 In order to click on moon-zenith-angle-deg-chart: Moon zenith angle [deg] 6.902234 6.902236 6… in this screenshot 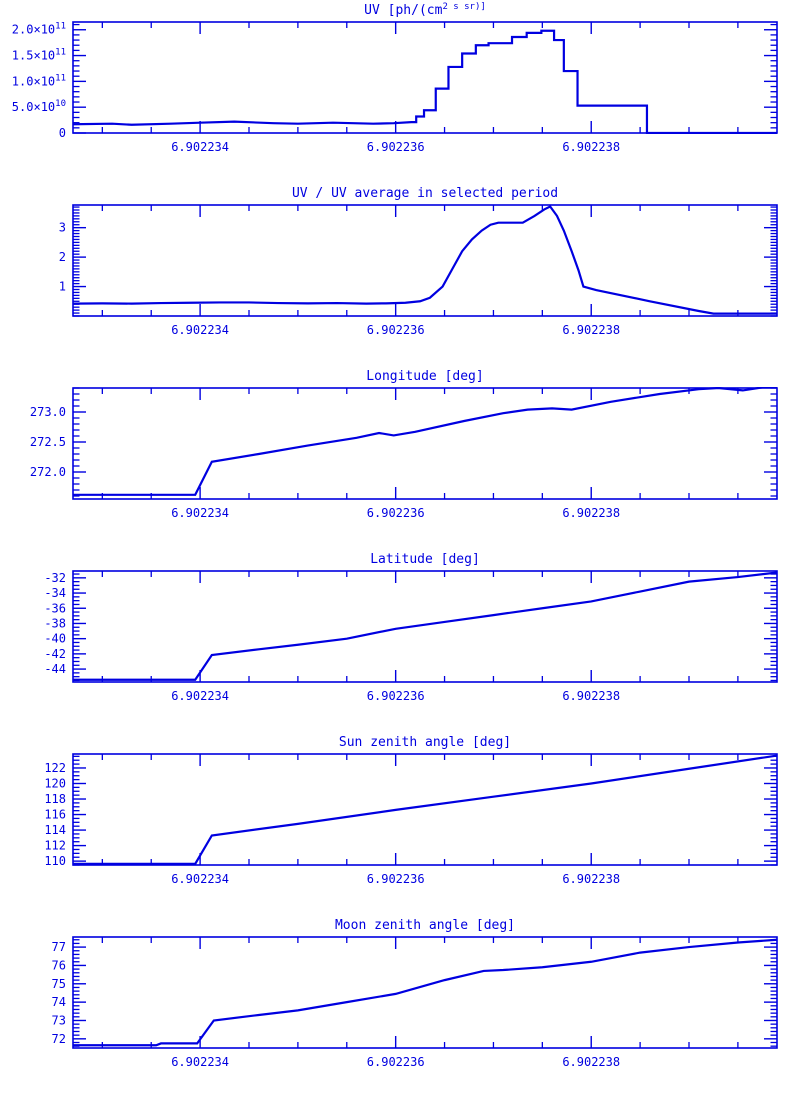, I will do `click(415, 993)`.